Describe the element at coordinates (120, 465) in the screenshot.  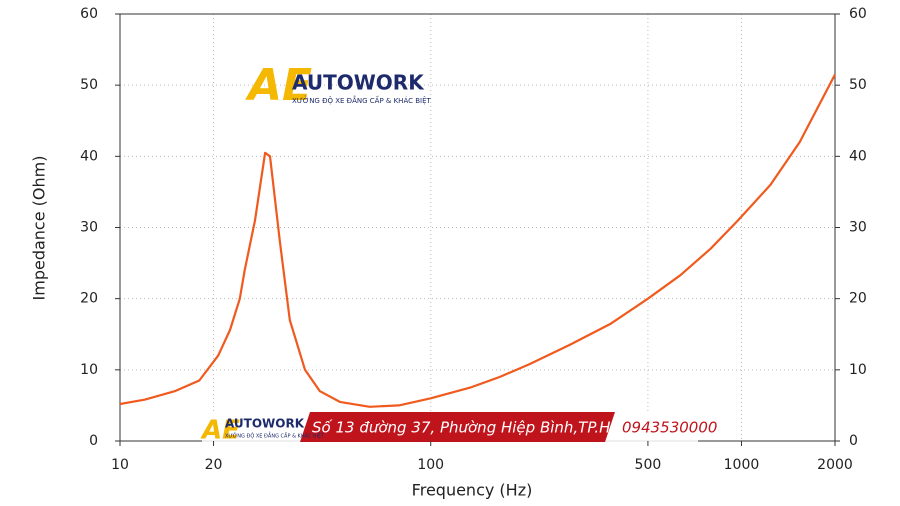
I see `x-tick-label: 10` at that location.